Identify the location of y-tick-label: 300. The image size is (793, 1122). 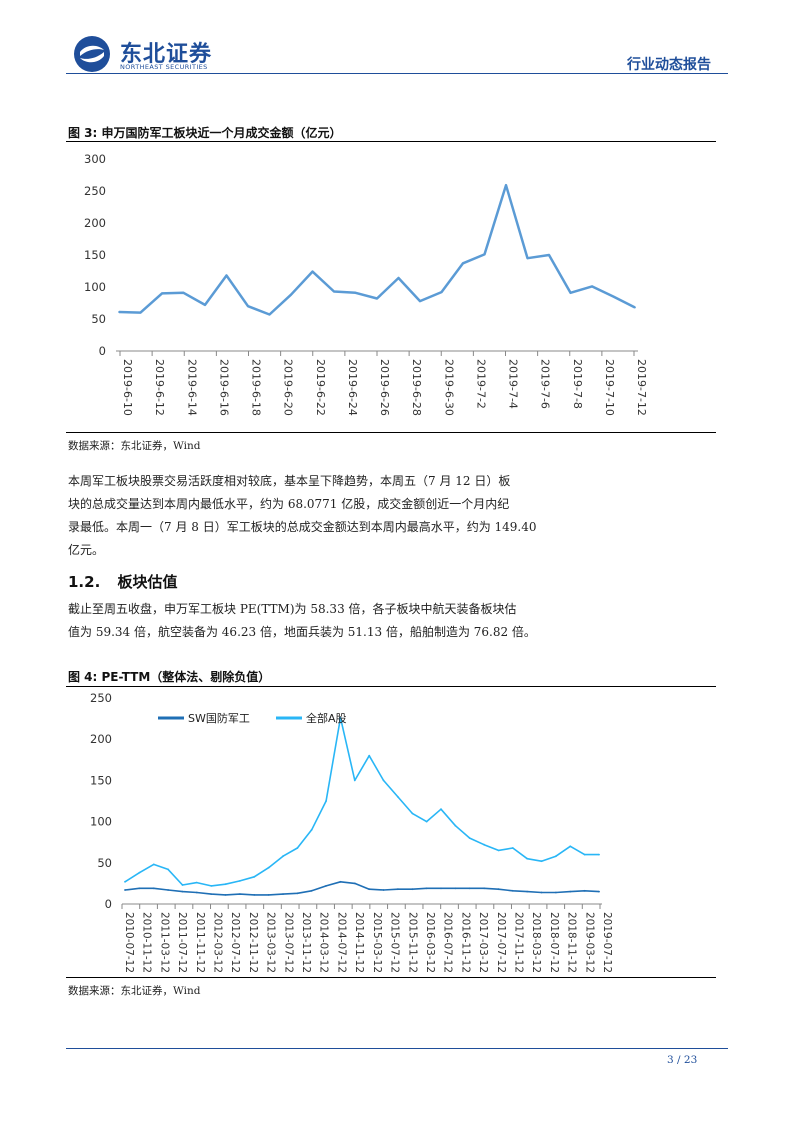
(95, 159).